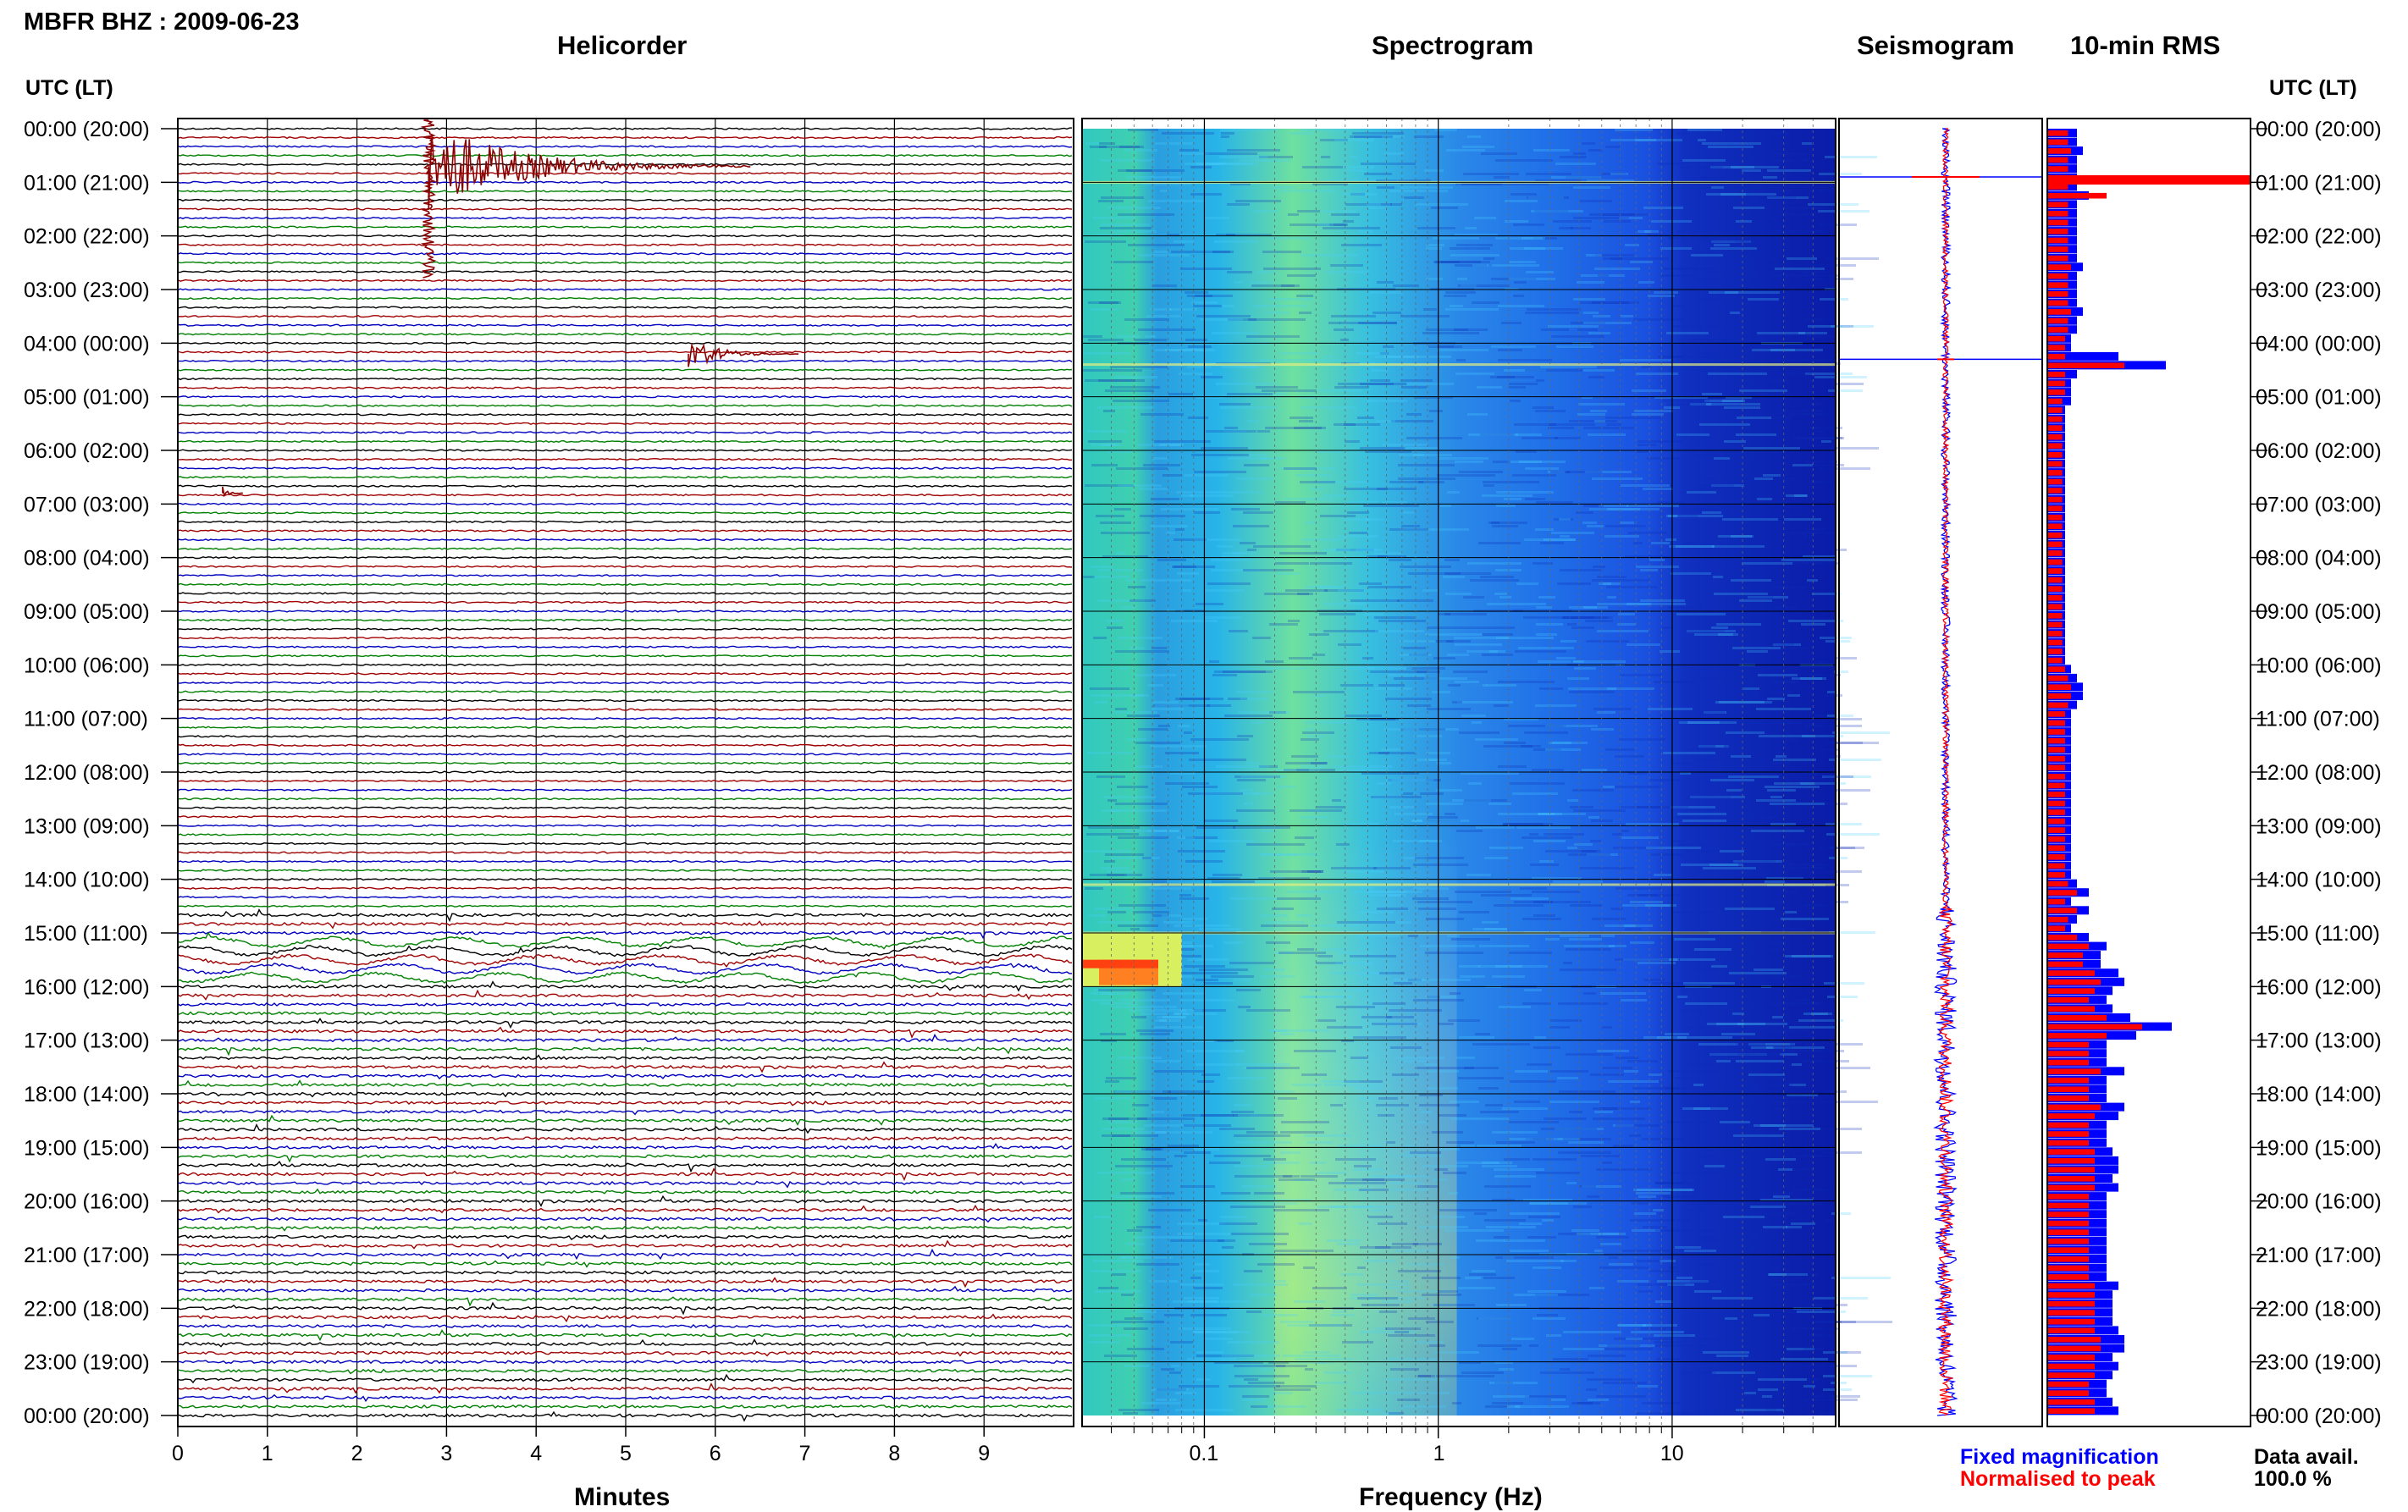 This screenshot has width=2408, height=1512. I want to click on hour-label-right: 12:00 (08:00), so click(2319, 773).